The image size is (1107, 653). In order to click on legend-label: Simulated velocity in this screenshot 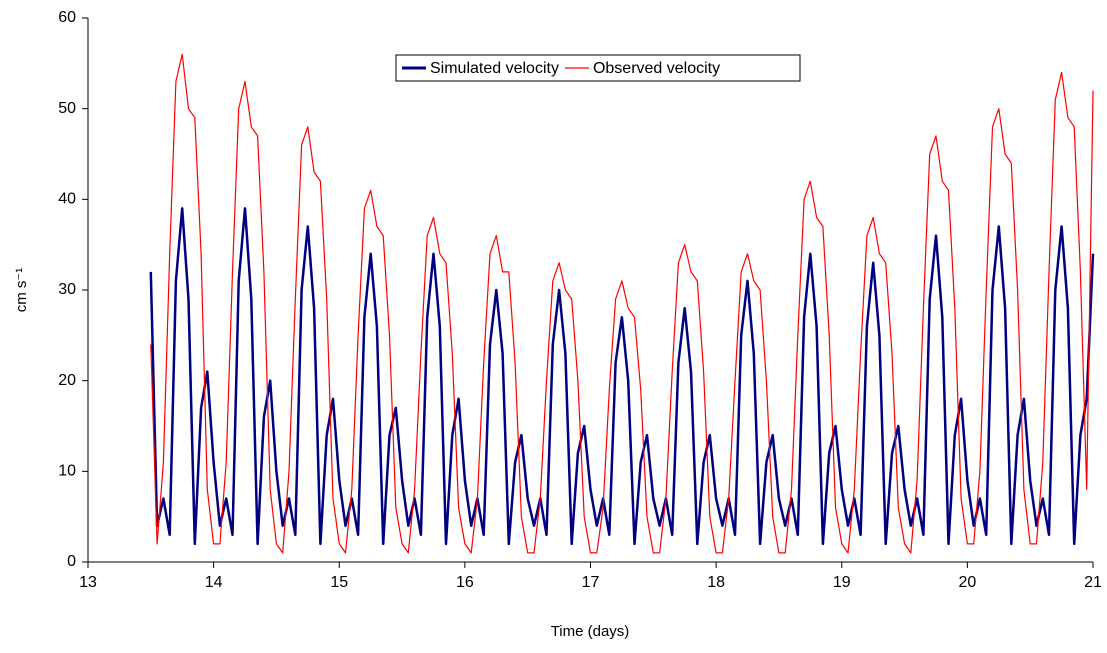, I will do `click(494, 68)`.